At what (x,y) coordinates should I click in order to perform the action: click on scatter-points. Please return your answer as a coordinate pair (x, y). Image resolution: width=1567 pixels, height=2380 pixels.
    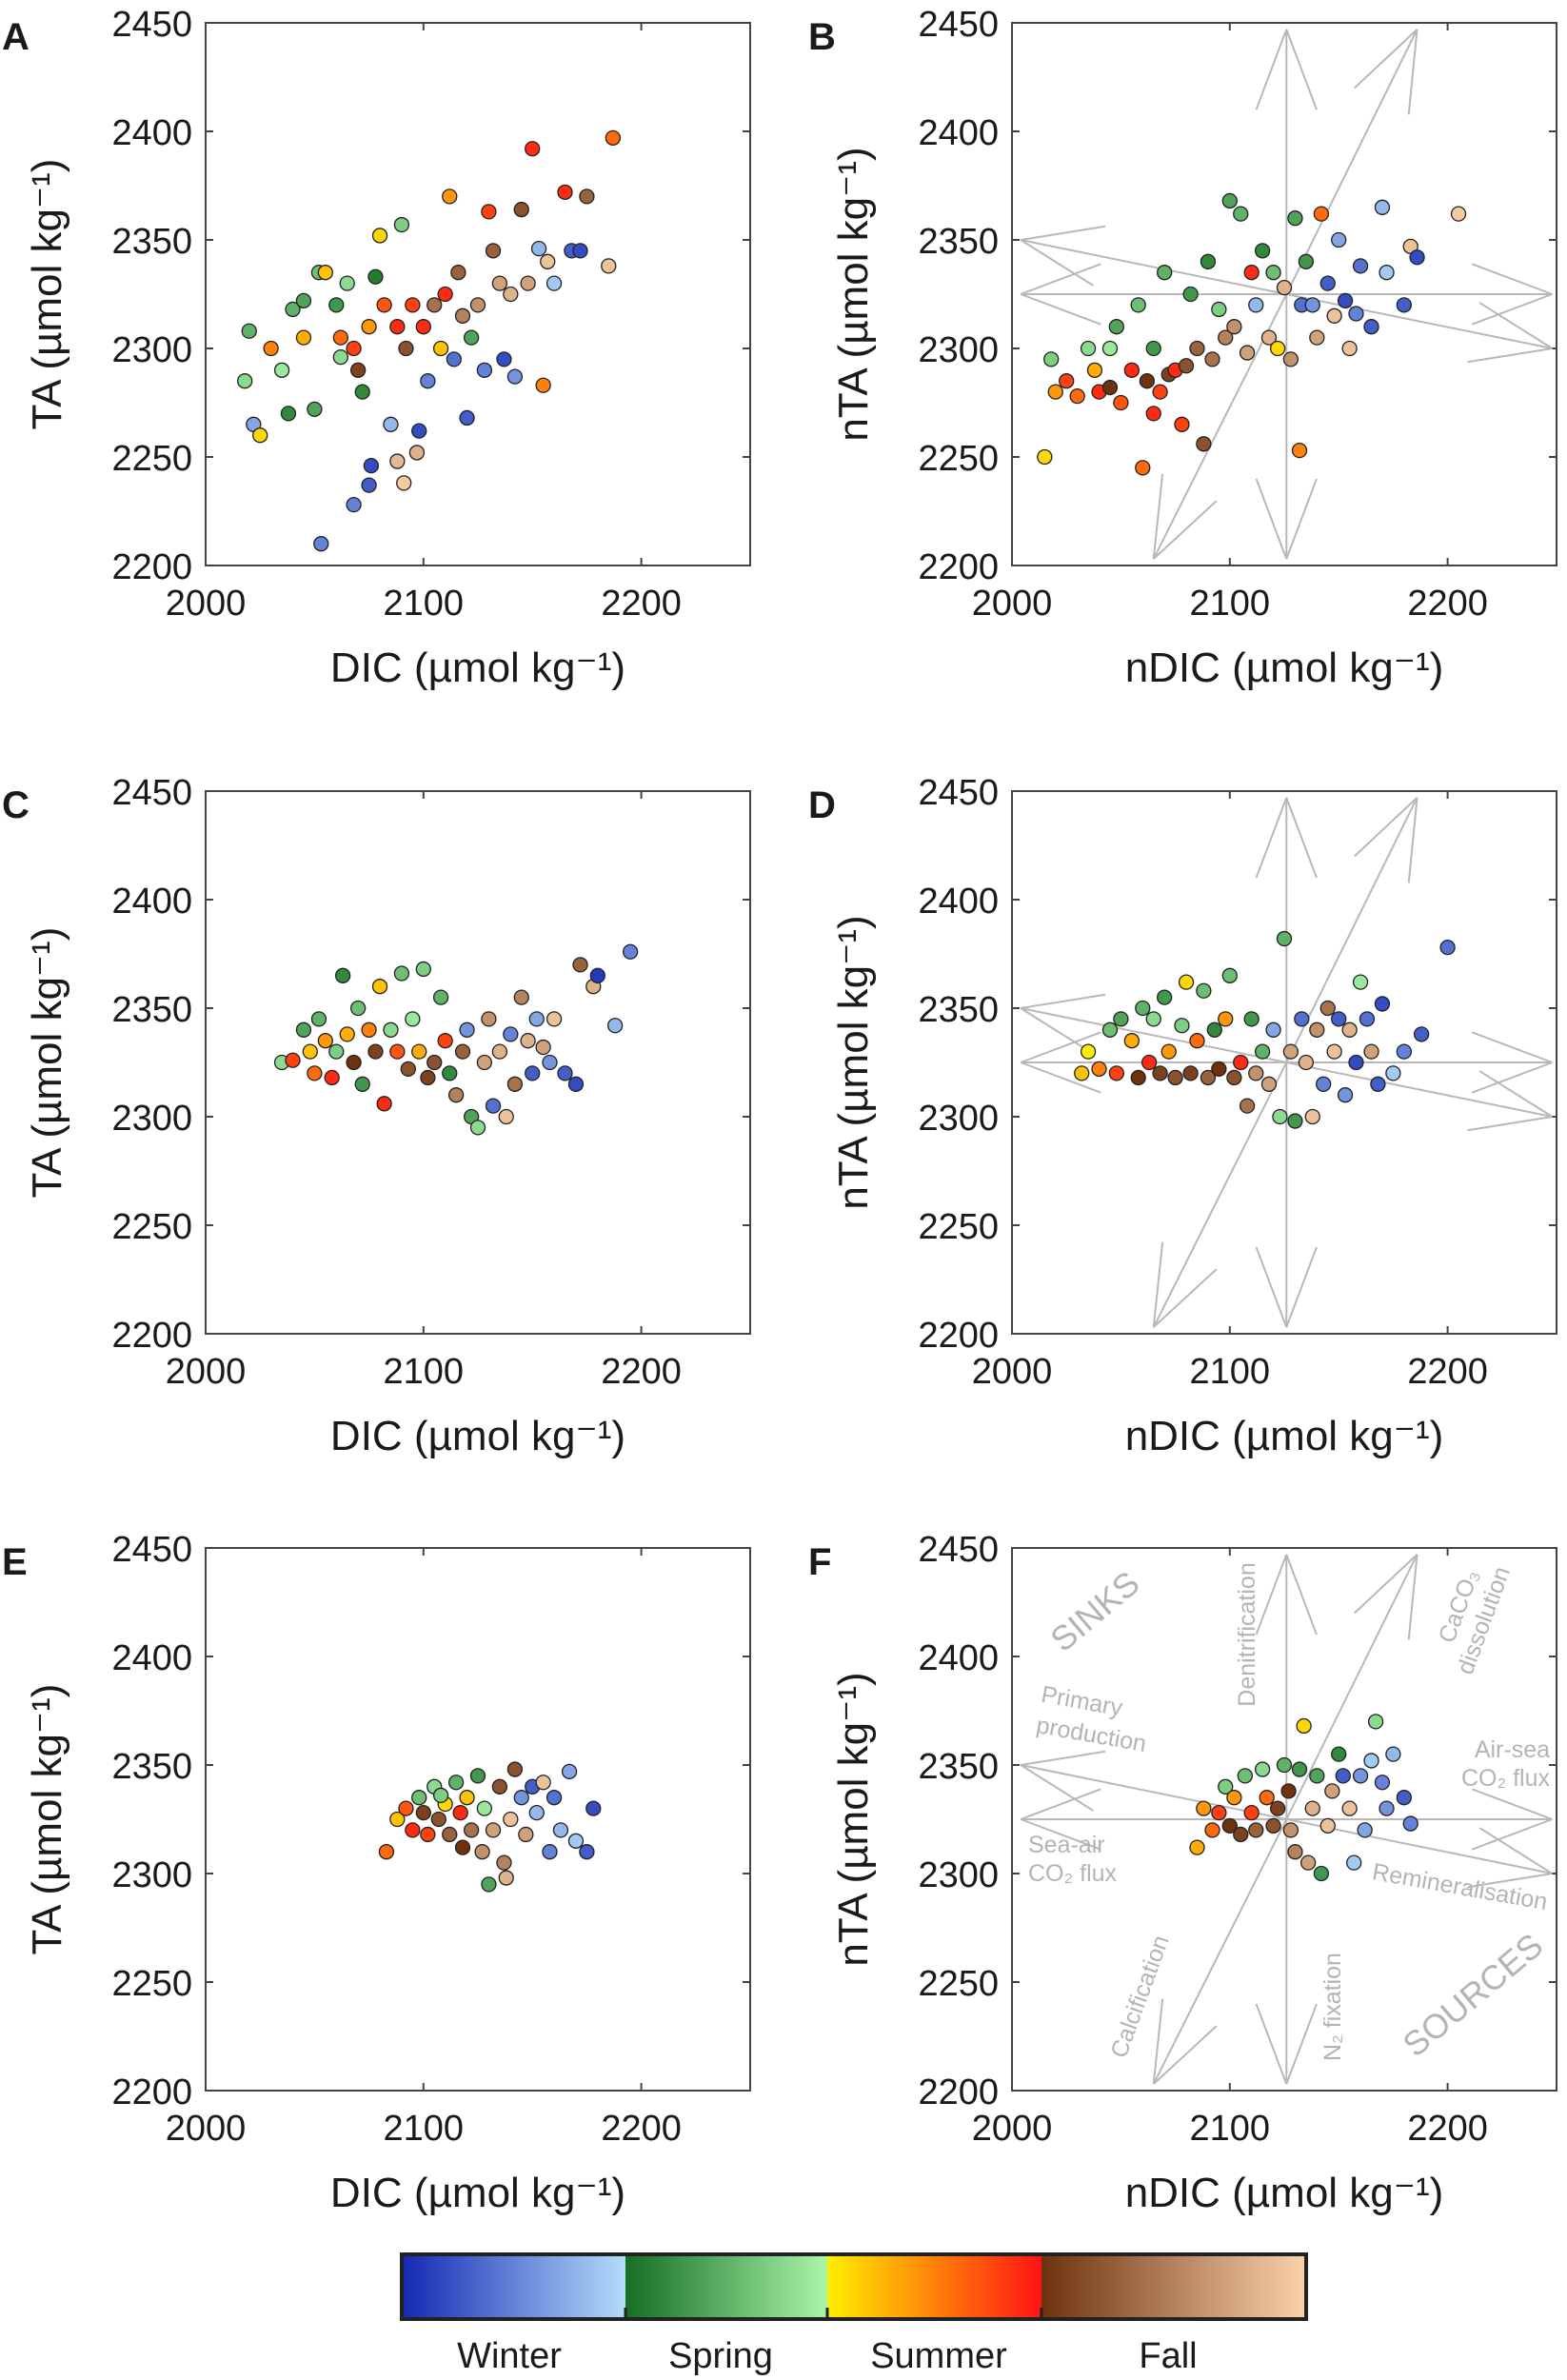
    Looking at the image, I should click on (429, 340).